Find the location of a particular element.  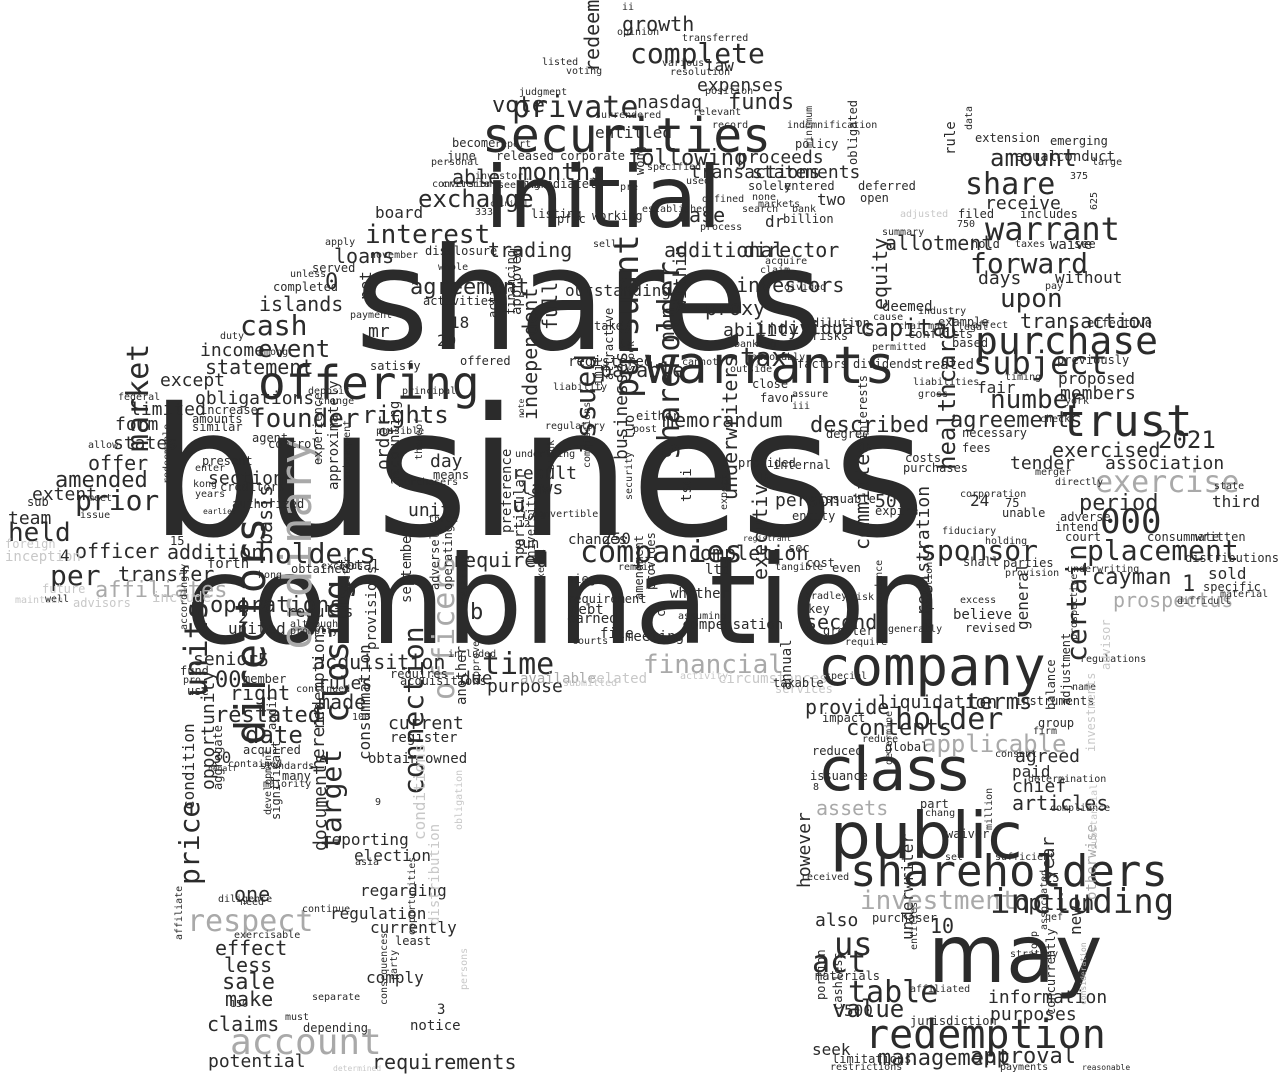

word-case: case is located at coordinates (701, 215).